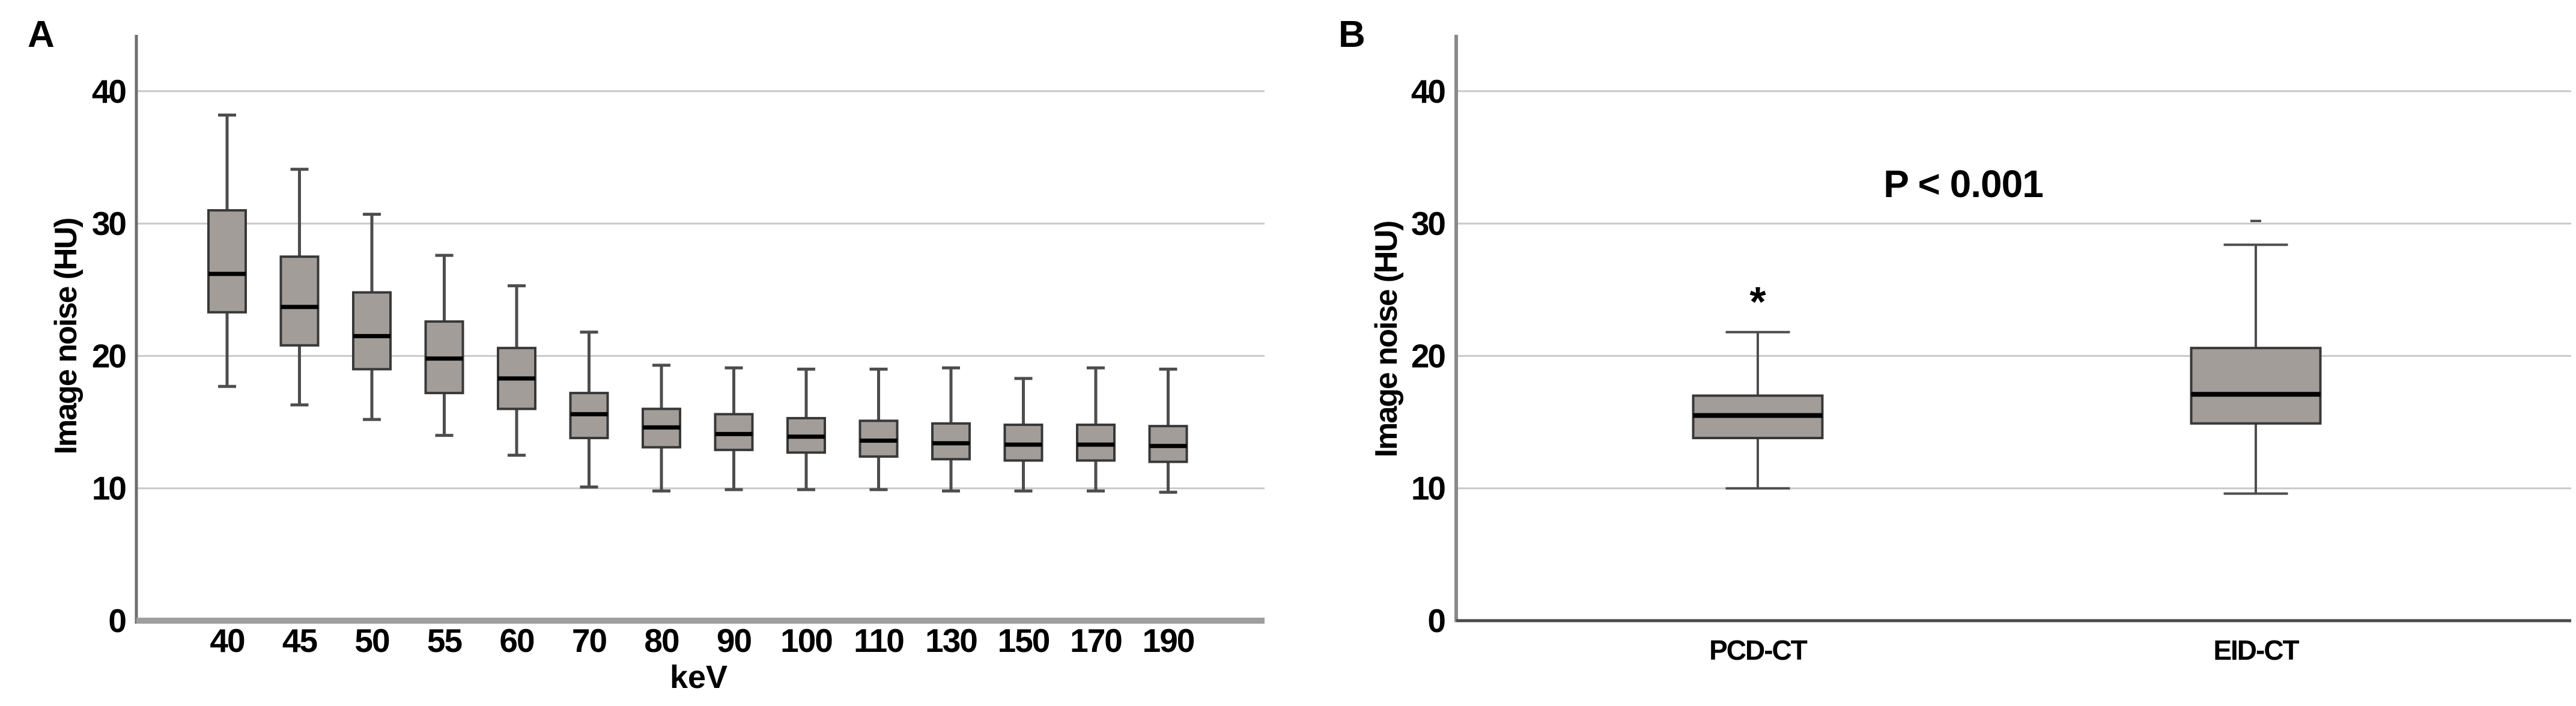 The height and width of the screenshot is (706, 2576). What do you see at coordinates (1024, 640) in the screenshot?
I see `category-label-150: 150` at bounding box center [1024, 640].